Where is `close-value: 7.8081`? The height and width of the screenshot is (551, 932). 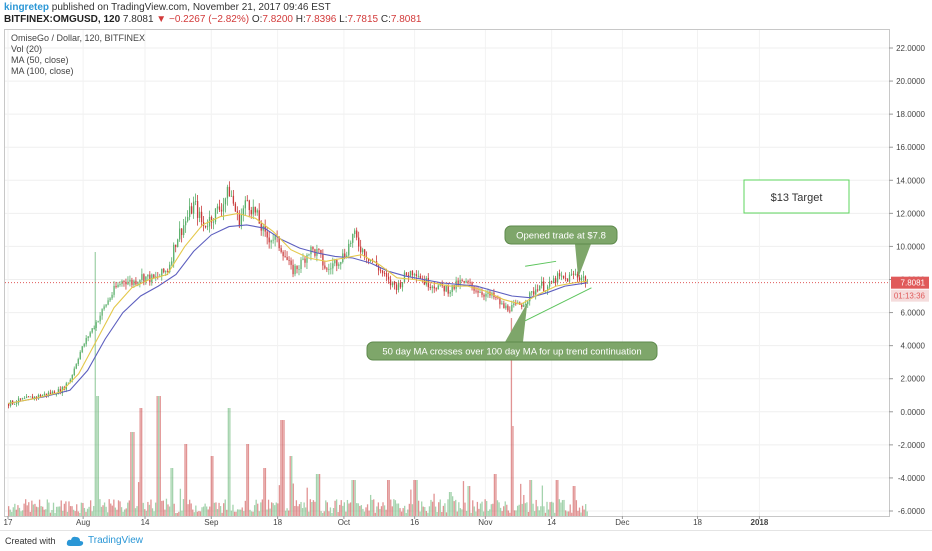
close-value: 7.8081 is located at coordinates (406, 19).